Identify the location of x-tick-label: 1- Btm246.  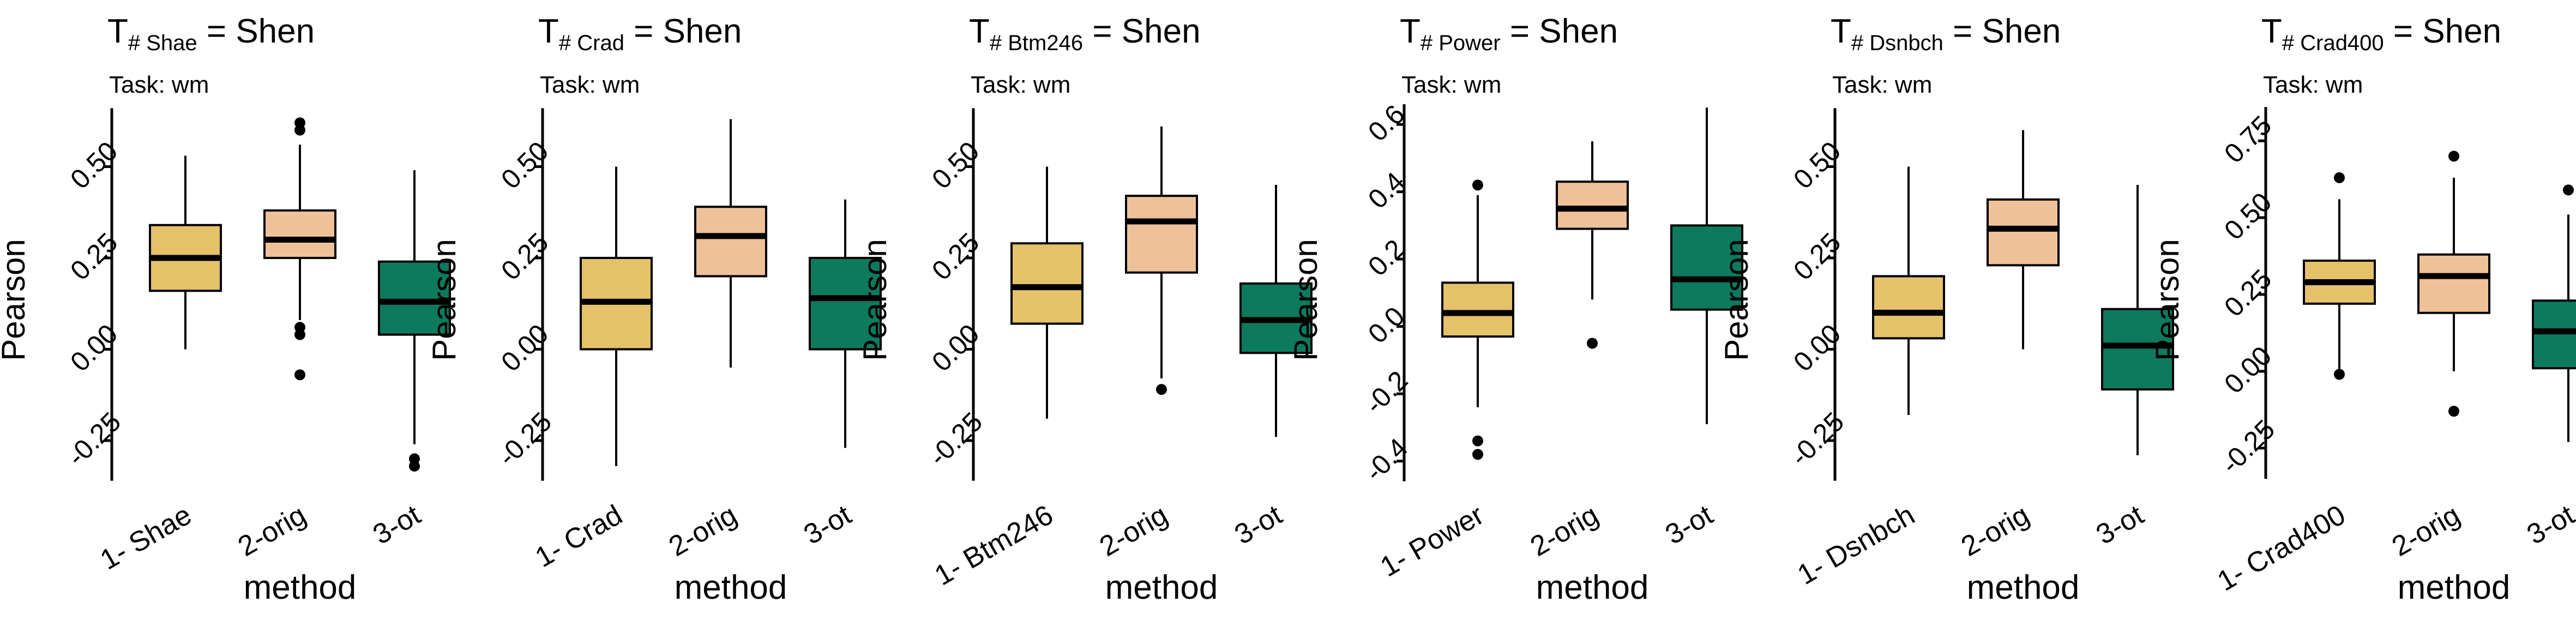
(993, 545).